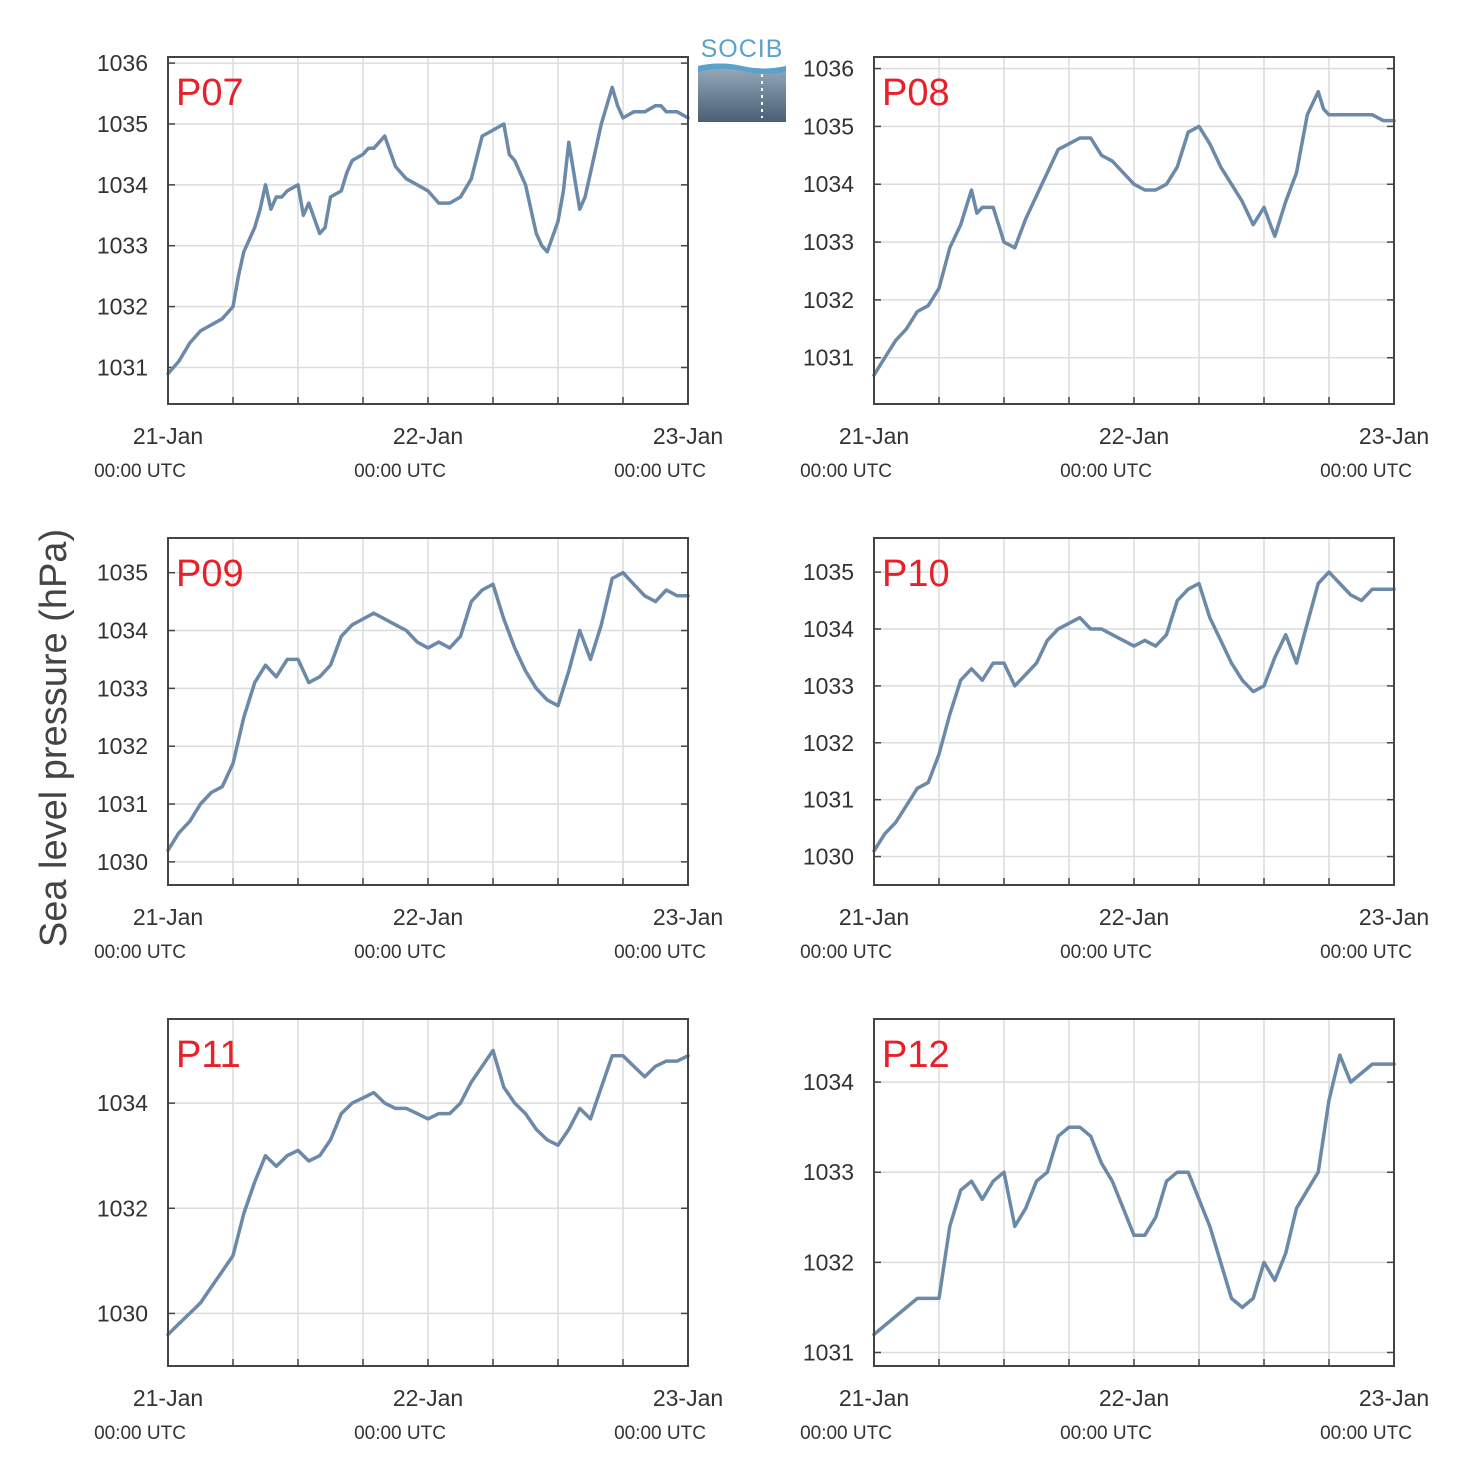 Image resolution: width=1467 pixels, height=1474 pixels. I want to click on station-label: P10, so click(916, 574).